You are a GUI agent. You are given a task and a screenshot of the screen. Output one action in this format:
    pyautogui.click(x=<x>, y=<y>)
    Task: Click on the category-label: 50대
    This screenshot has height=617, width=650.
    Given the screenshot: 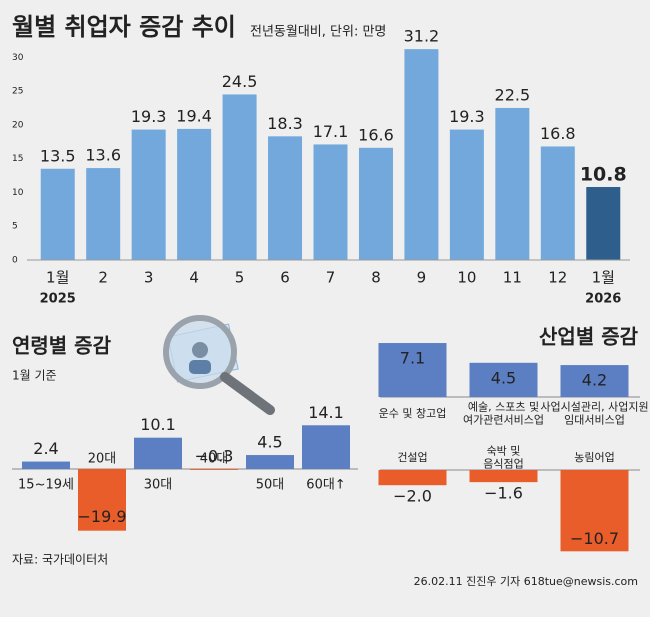 What is the action you would take?
    pyautogui.click(x=270, y=485)
    